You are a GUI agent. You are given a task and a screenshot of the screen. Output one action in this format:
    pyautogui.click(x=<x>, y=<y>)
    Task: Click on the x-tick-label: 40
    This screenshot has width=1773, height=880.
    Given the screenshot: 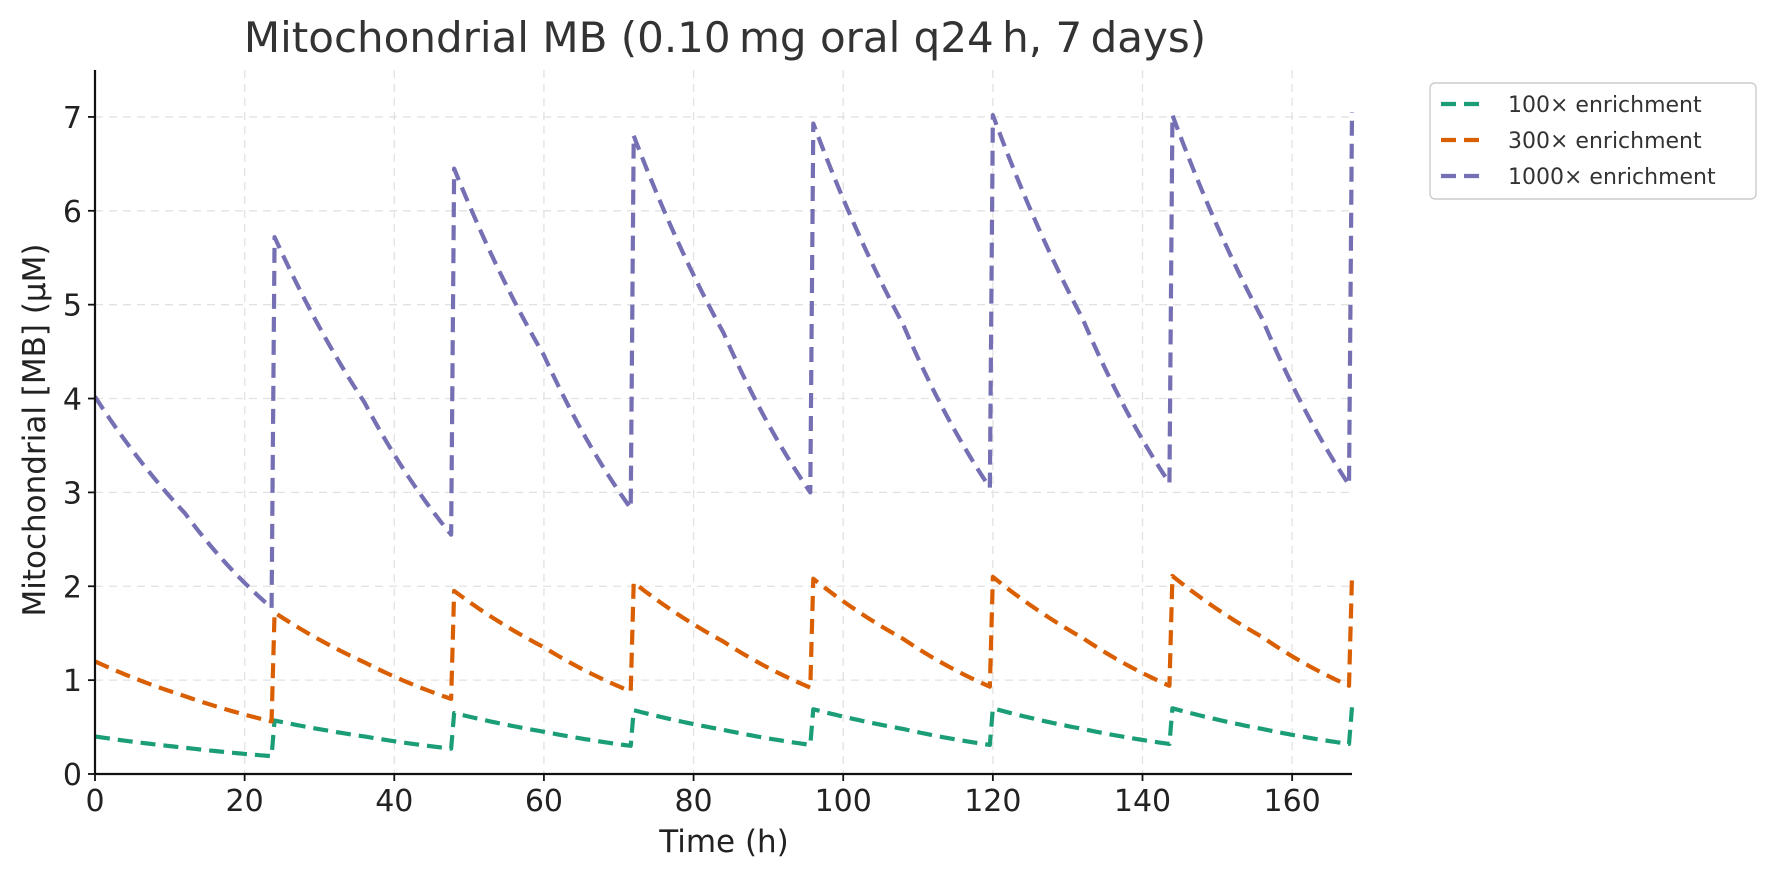 What is the action you would take?
    pyautogui.click(x=394, y=801)
    